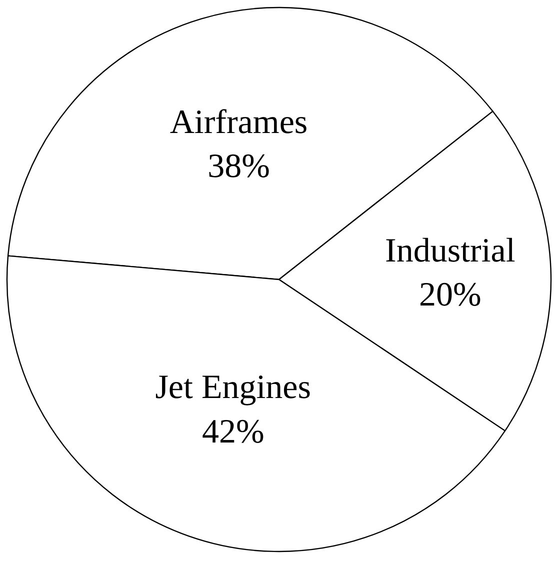 This screenshot has width=558, height=562. Describe the element at coordinates (239, 122) in the screenshot. I see `slice-label: Airframes` at that location.